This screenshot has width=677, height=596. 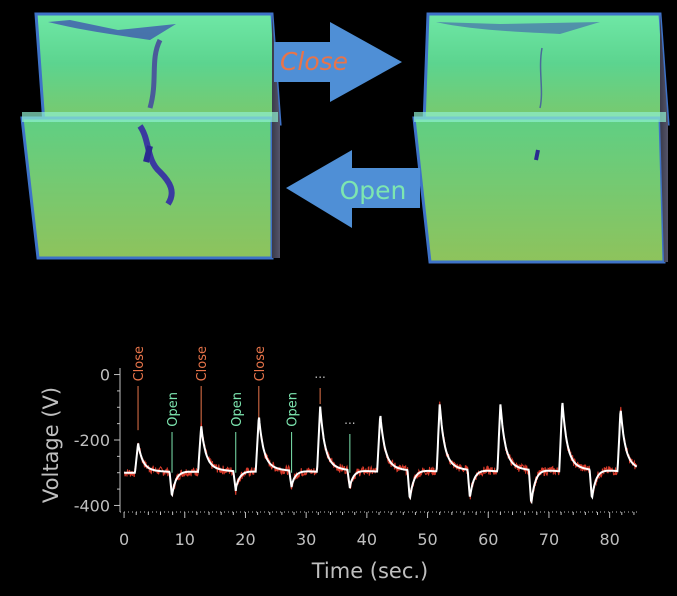 I want to click on y-tick-label: -400, so click(x=92, y=505).